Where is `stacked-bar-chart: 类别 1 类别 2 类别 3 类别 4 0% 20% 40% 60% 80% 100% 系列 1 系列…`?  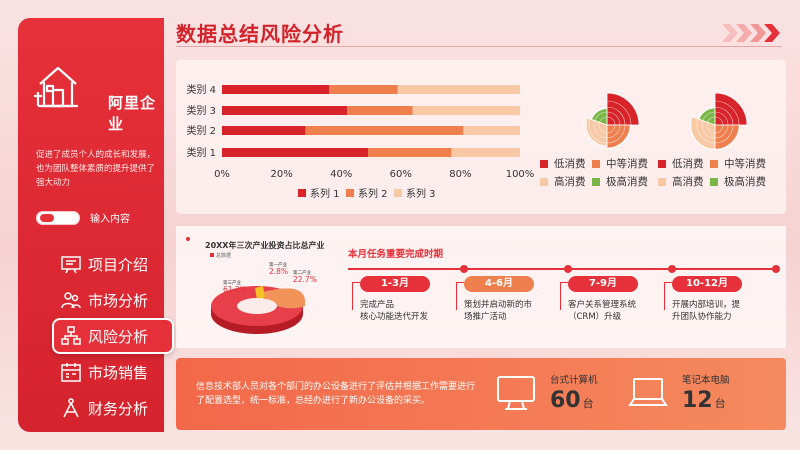 stacked-bar-chart: 类别 1 类别 2 类别 3 类别 4 0% 20% 40% 60% 80% 100% 系列 1 系列… is located at coordinates (360, 141).